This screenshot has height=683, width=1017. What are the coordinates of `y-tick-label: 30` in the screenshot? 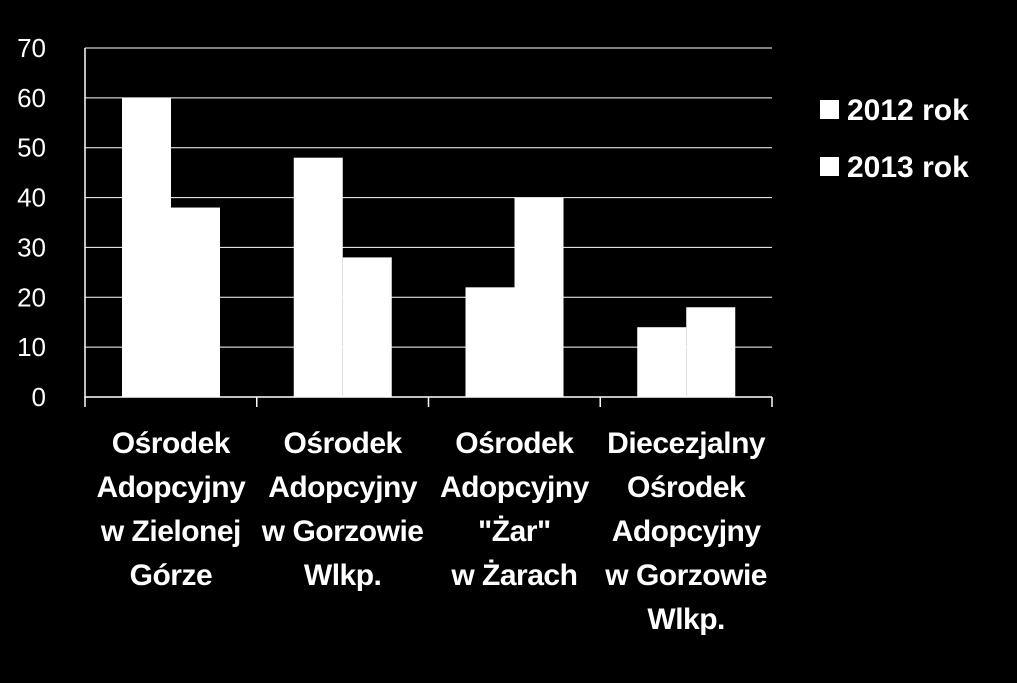 It's located at (31, 247).